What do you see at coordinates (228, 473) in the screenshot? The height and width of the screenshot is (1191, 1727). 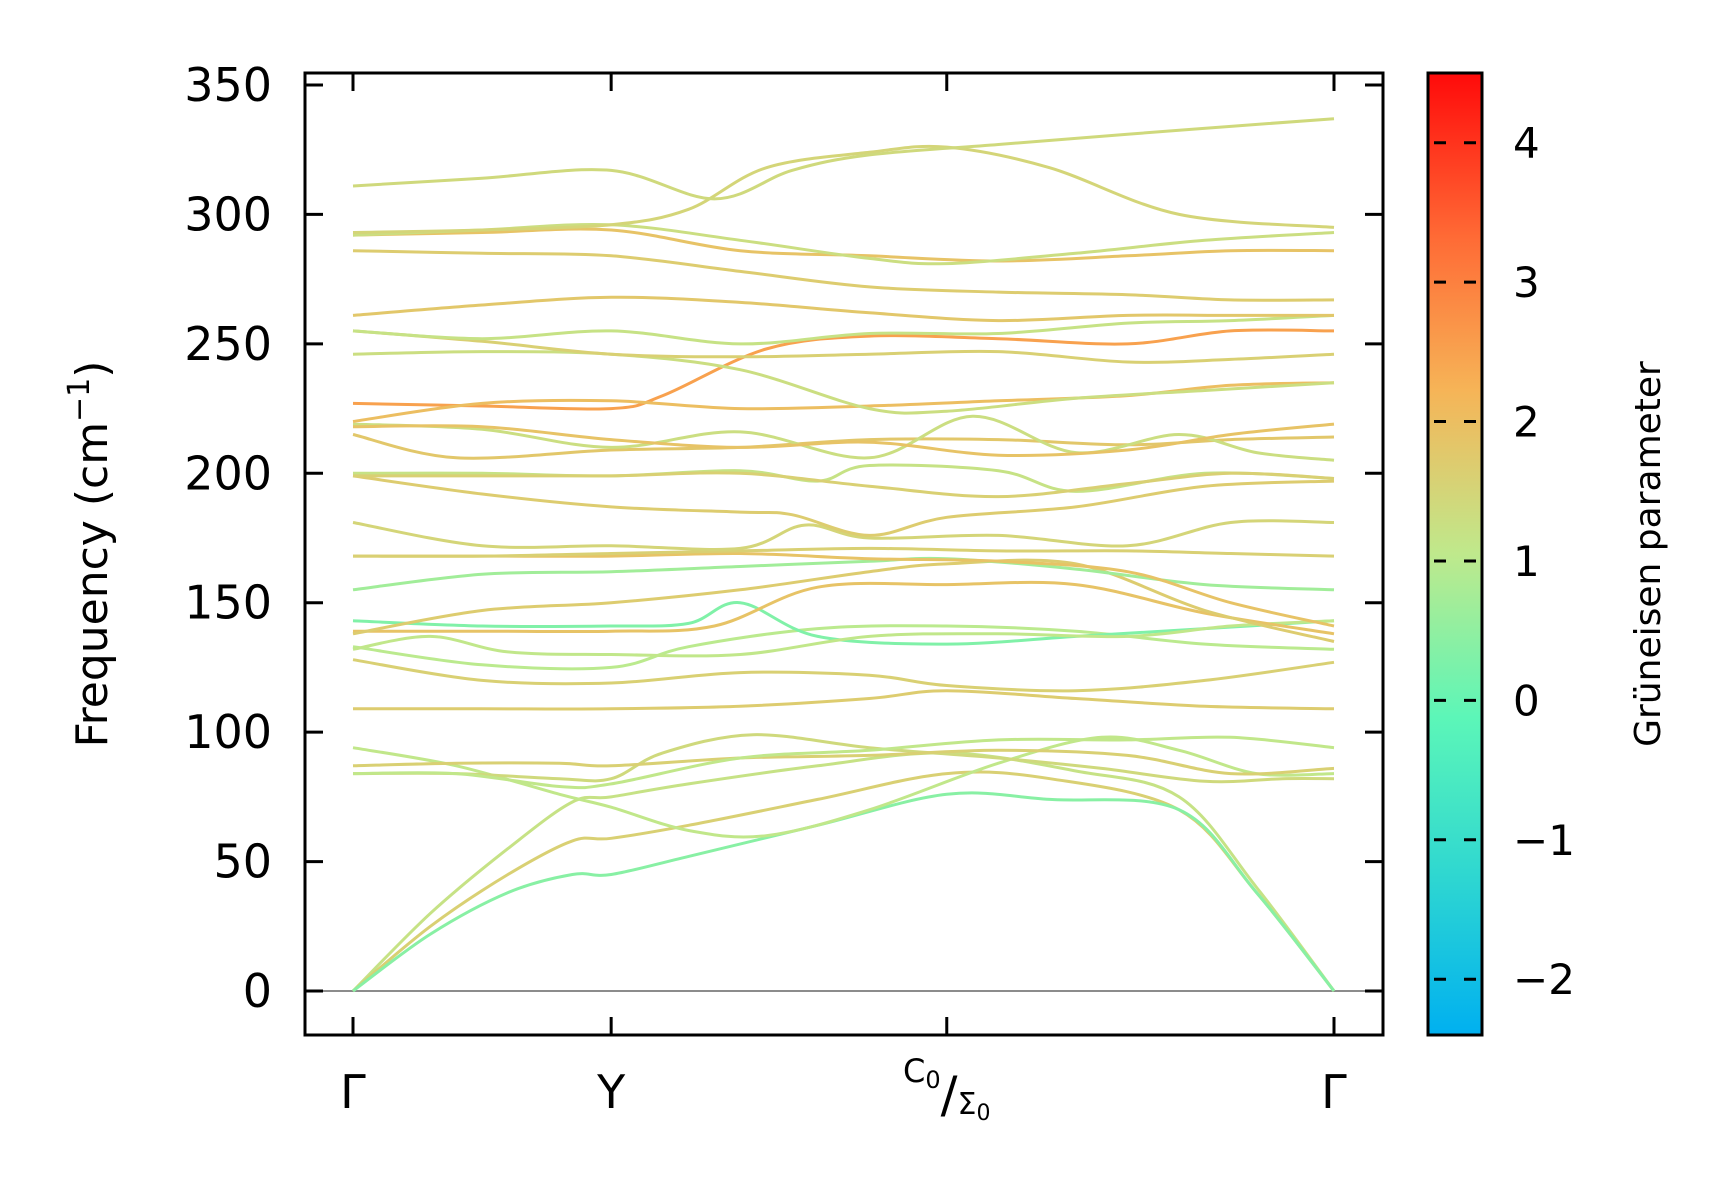 I see `y-tick-label: 200` at bounding box center [228, 473].